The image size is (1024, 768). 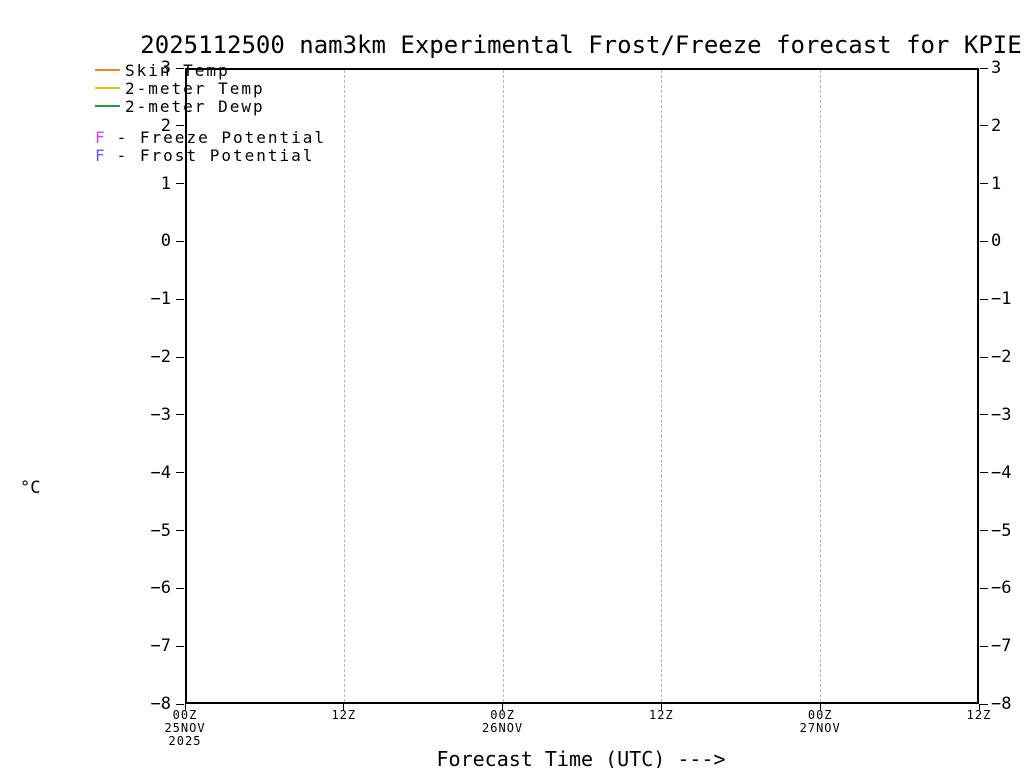 I want to click on 2m-temp-line-swatch, so click(x=107, y=88).